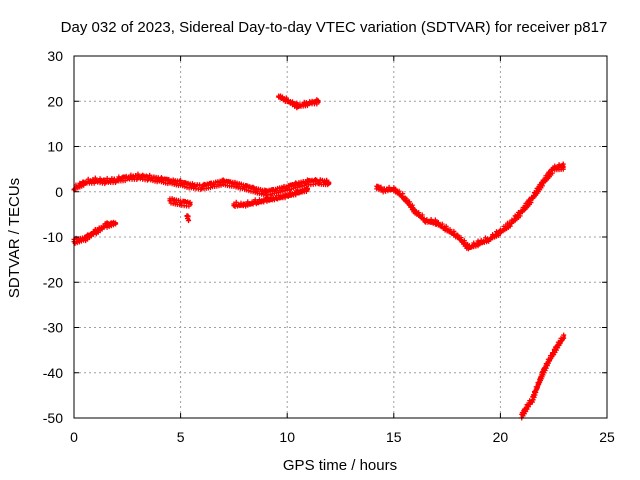 Image resolution: width=640 pixels, height=480 pixels. Describe the element at coordinates (607, 437) in the screenshot. I see `x-tick-label: 25` at that location.